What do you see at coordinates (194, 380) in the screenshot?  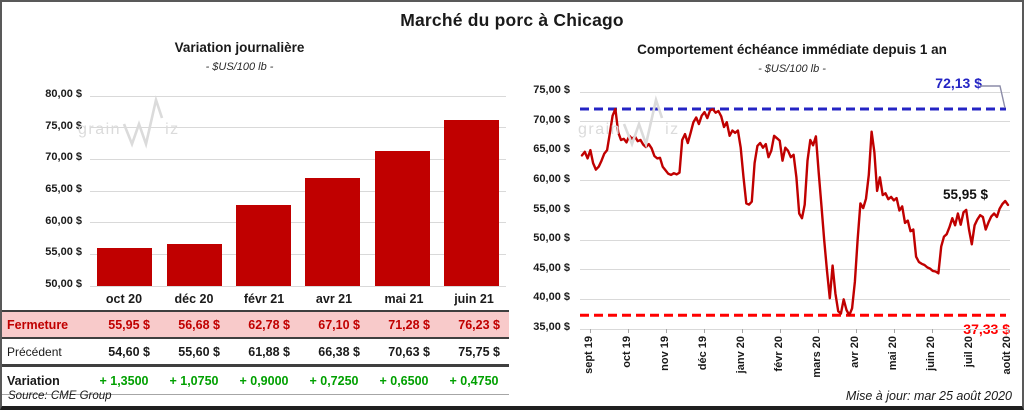 I see `table-cell: + 1,0750` at bounding box center [194, 380].